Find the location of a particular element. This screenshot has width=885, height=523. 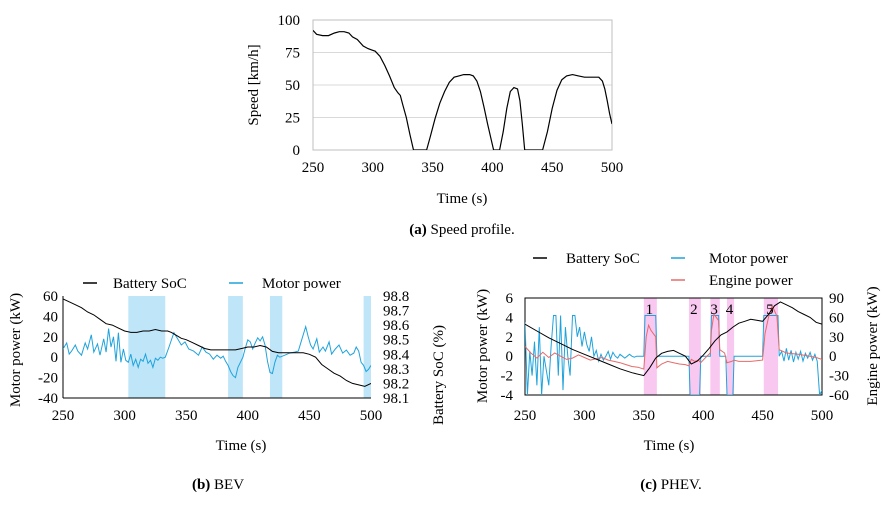

chart-c-series-layer is located at coordinates (673, 348).